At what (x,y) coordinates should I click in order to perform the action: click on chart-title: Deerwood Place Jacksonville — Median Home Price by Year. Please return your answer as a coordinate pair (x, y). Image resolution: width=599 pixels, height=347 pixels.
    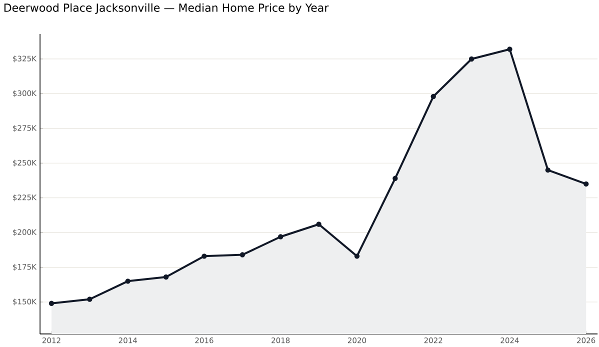
    Looking at the image, I should click on (166, 9).